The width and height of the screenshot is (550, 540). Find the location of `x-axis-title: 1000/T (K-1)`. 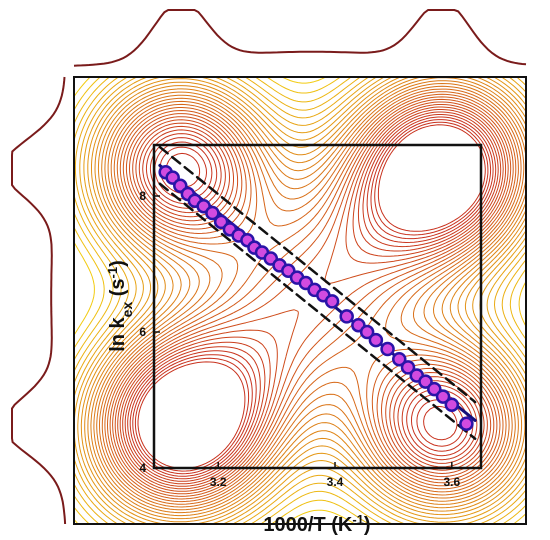

x-axis-title: 1000/T (K-1) is located at coordinates (316, 524).